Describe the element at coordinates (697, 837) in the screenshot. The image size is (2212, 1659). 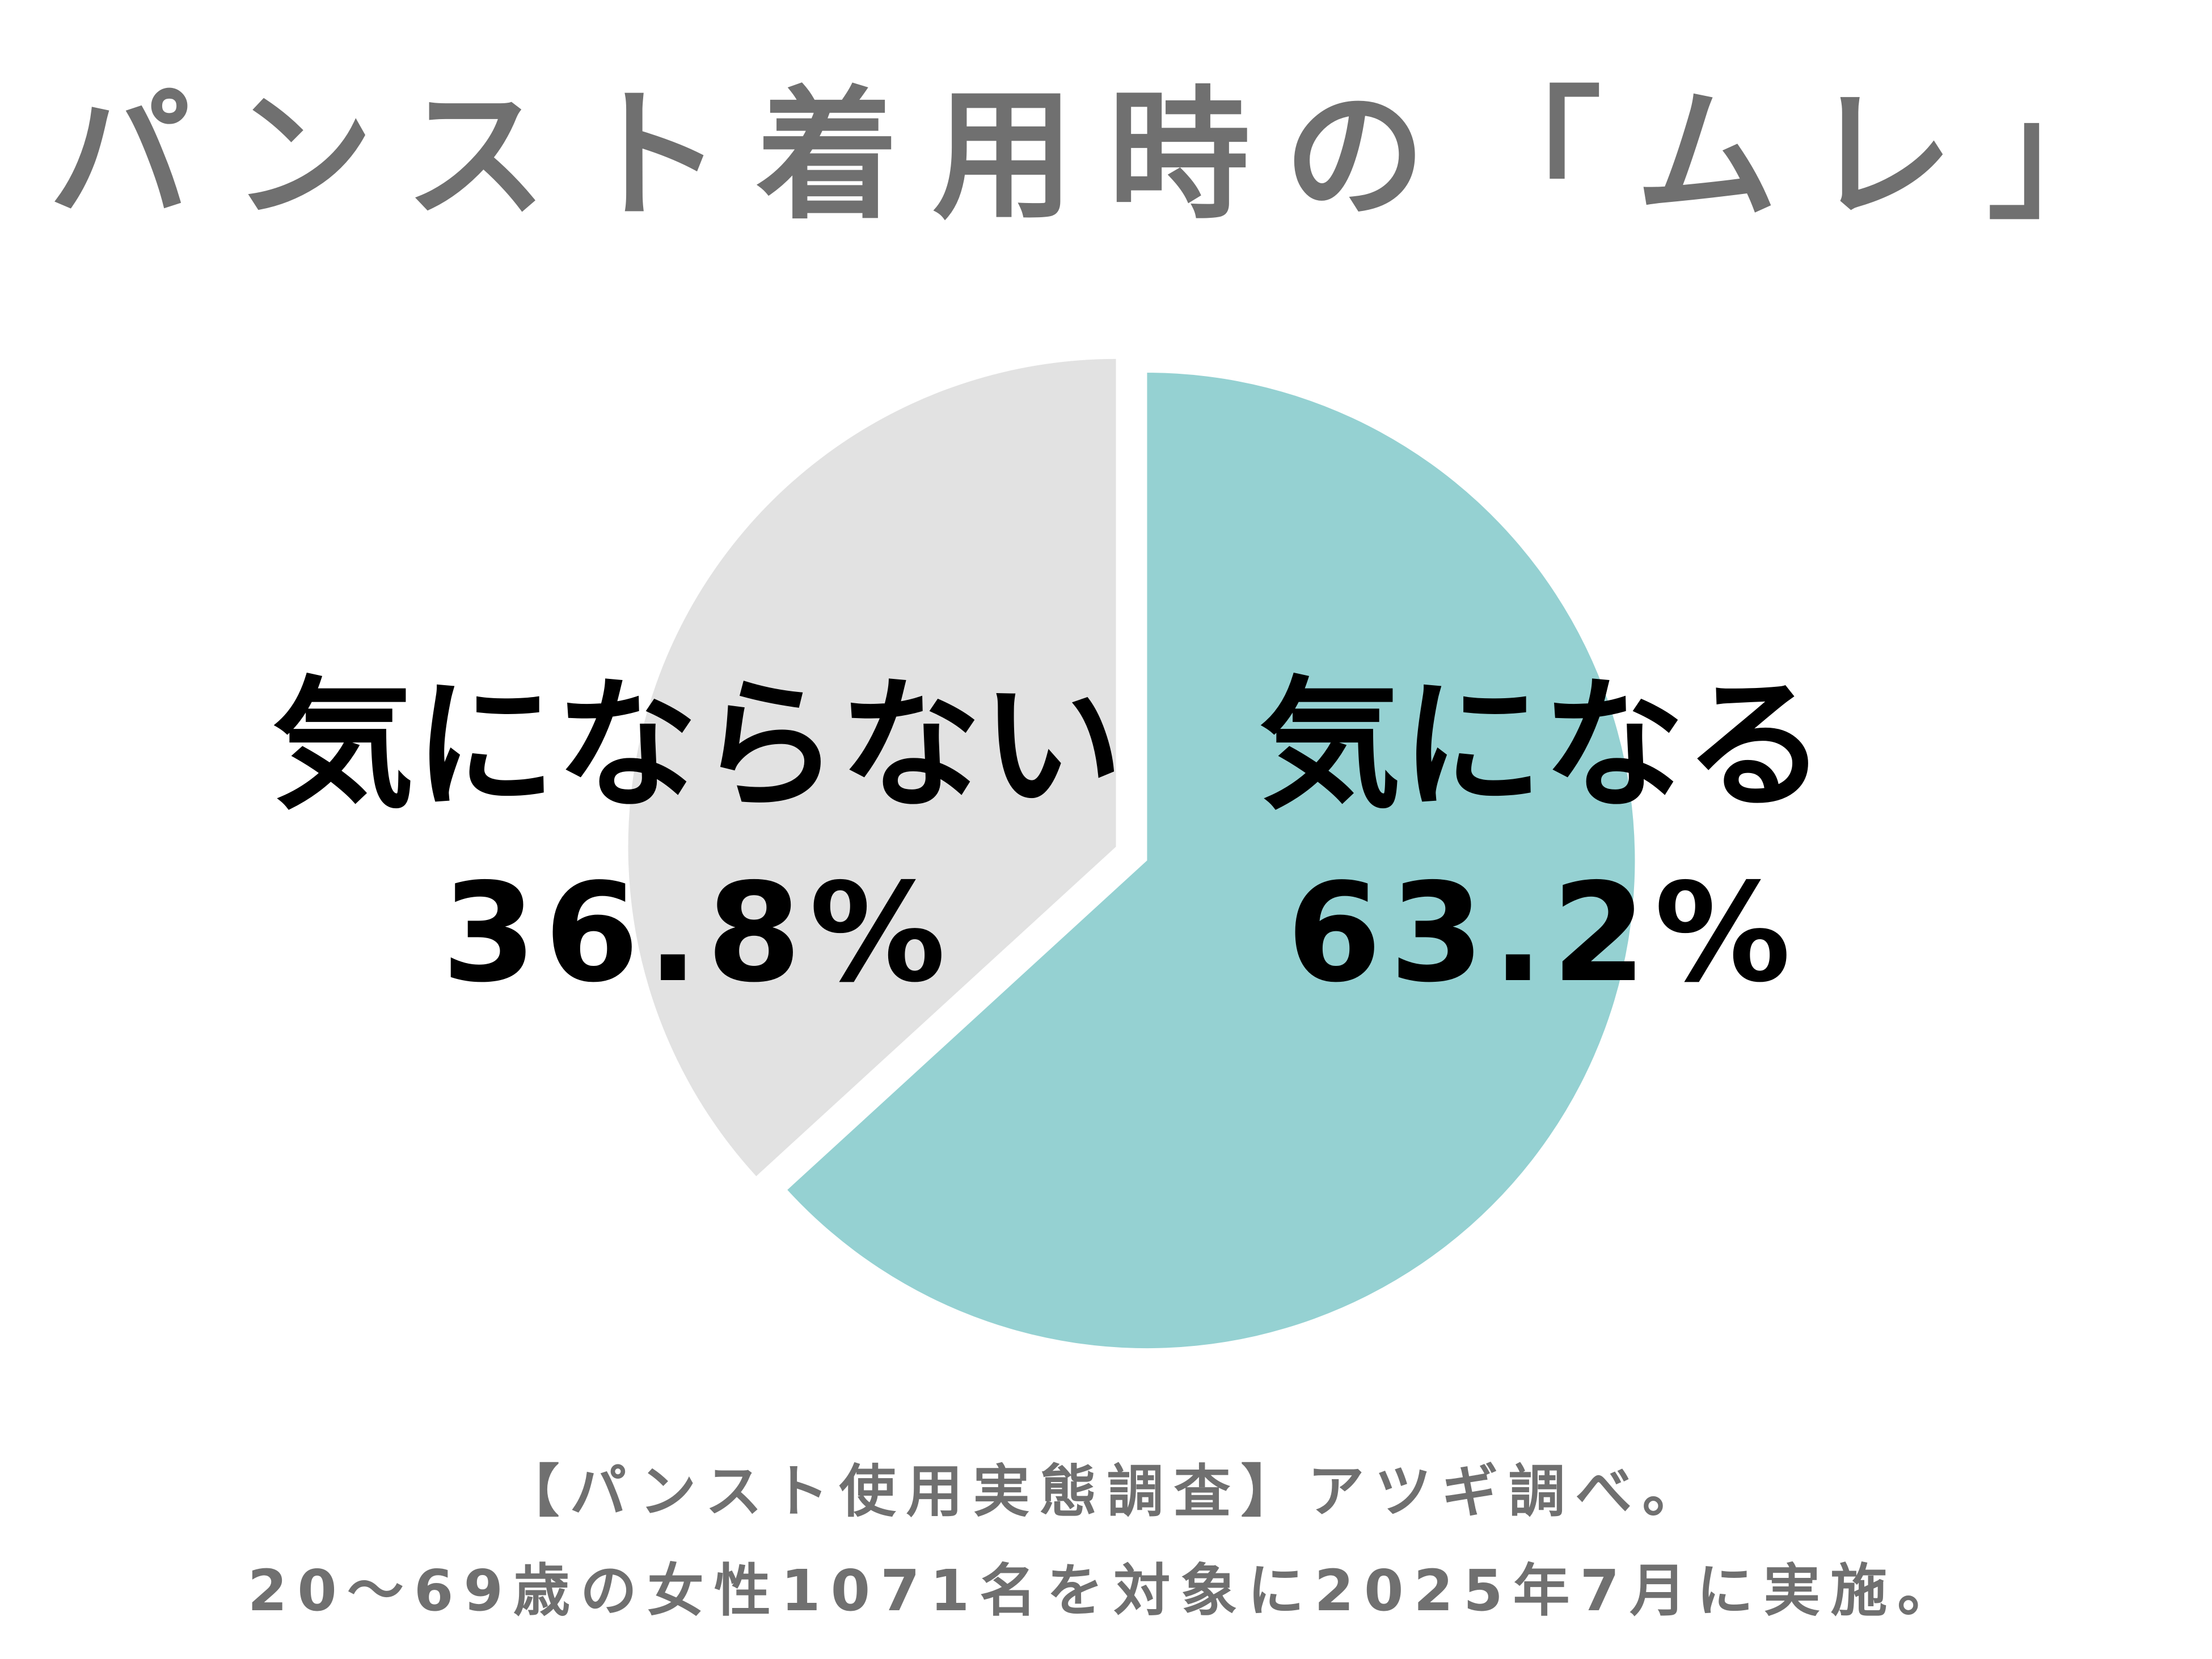
I see `label-not-bothered: 気にならない 36.8%` at that location.